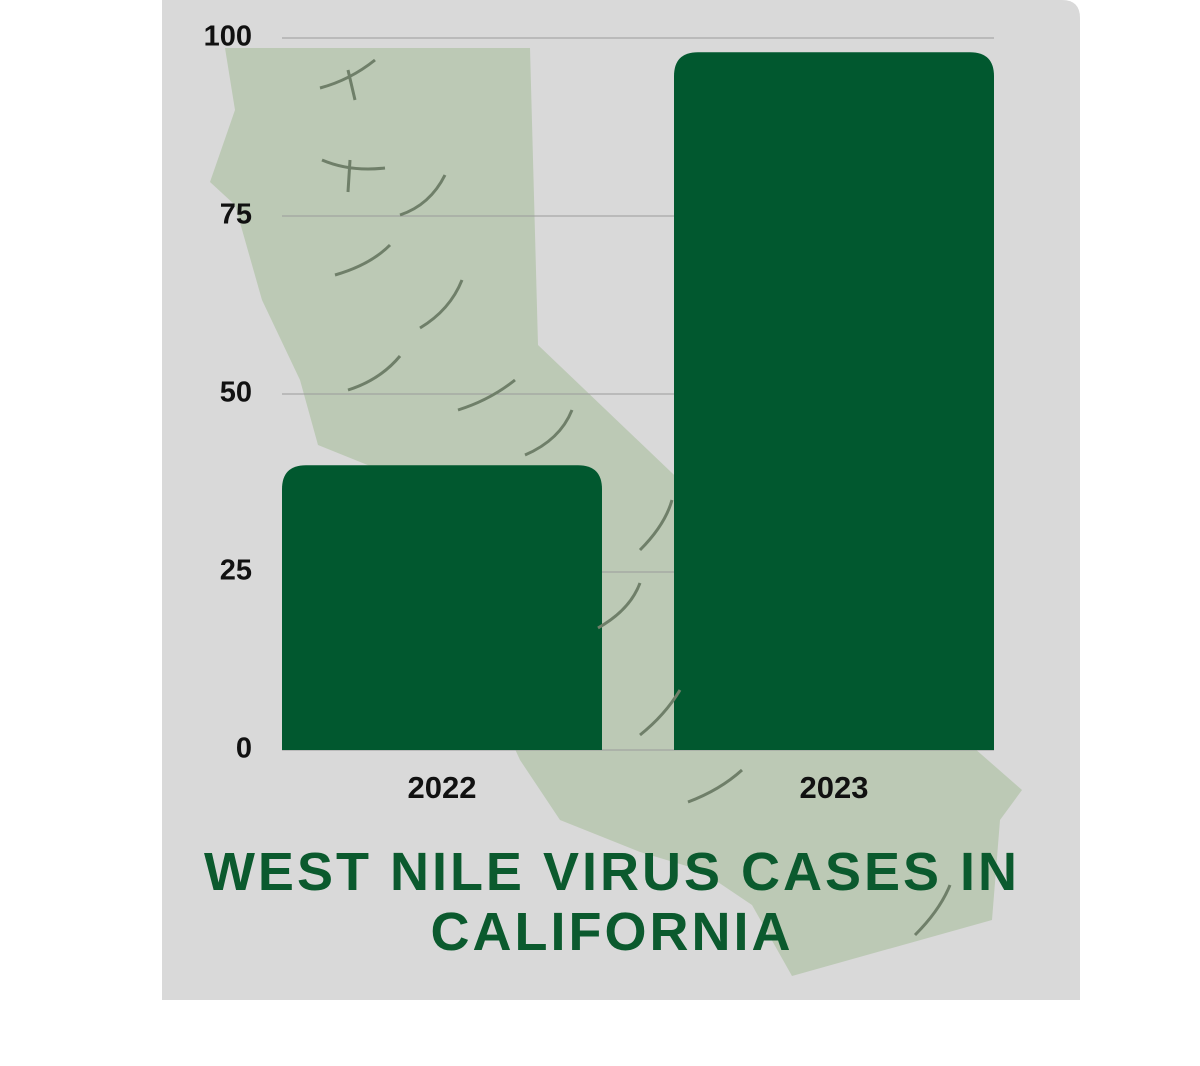  I want to click on y-tick-label: 50, so click(236, 393).